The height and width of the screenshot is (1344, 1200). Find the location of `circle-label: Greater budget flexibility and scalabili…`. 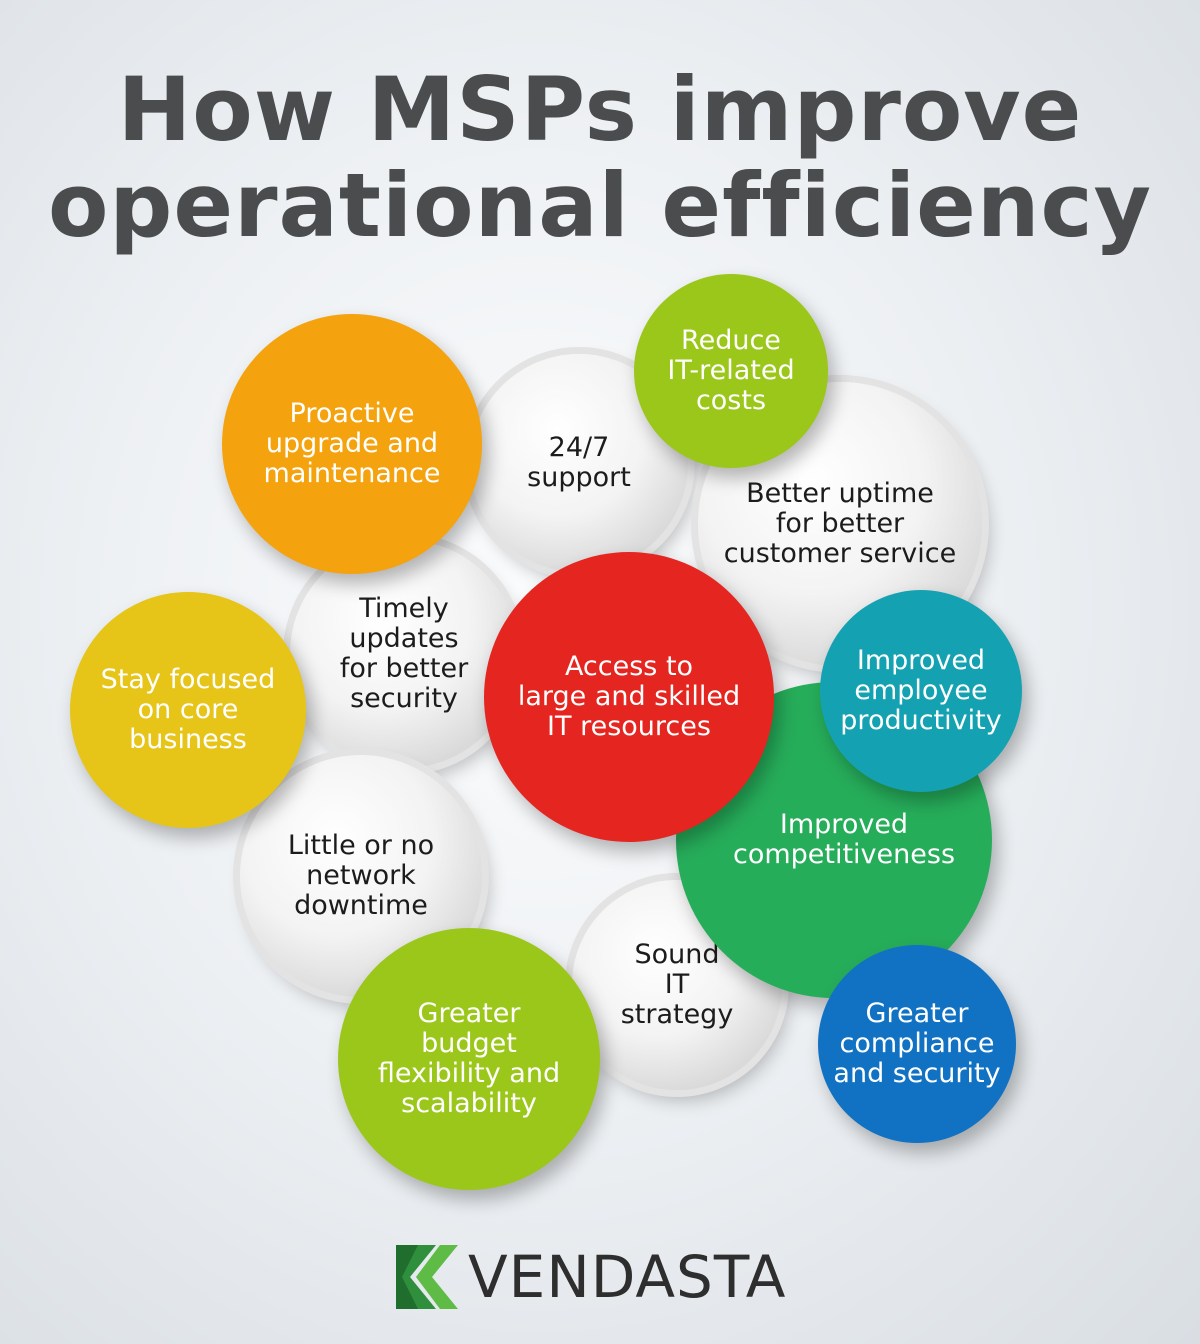

circle-label: Greater budget flexibility and scalabili… is located at coordinates (469, 1058).